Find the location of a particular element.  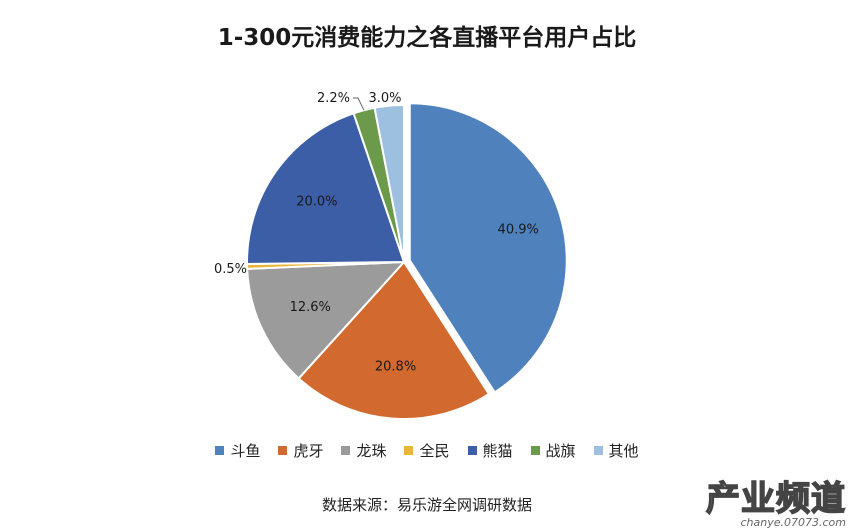

legend-item-4: 全民 is located at coordinates (427, 450).